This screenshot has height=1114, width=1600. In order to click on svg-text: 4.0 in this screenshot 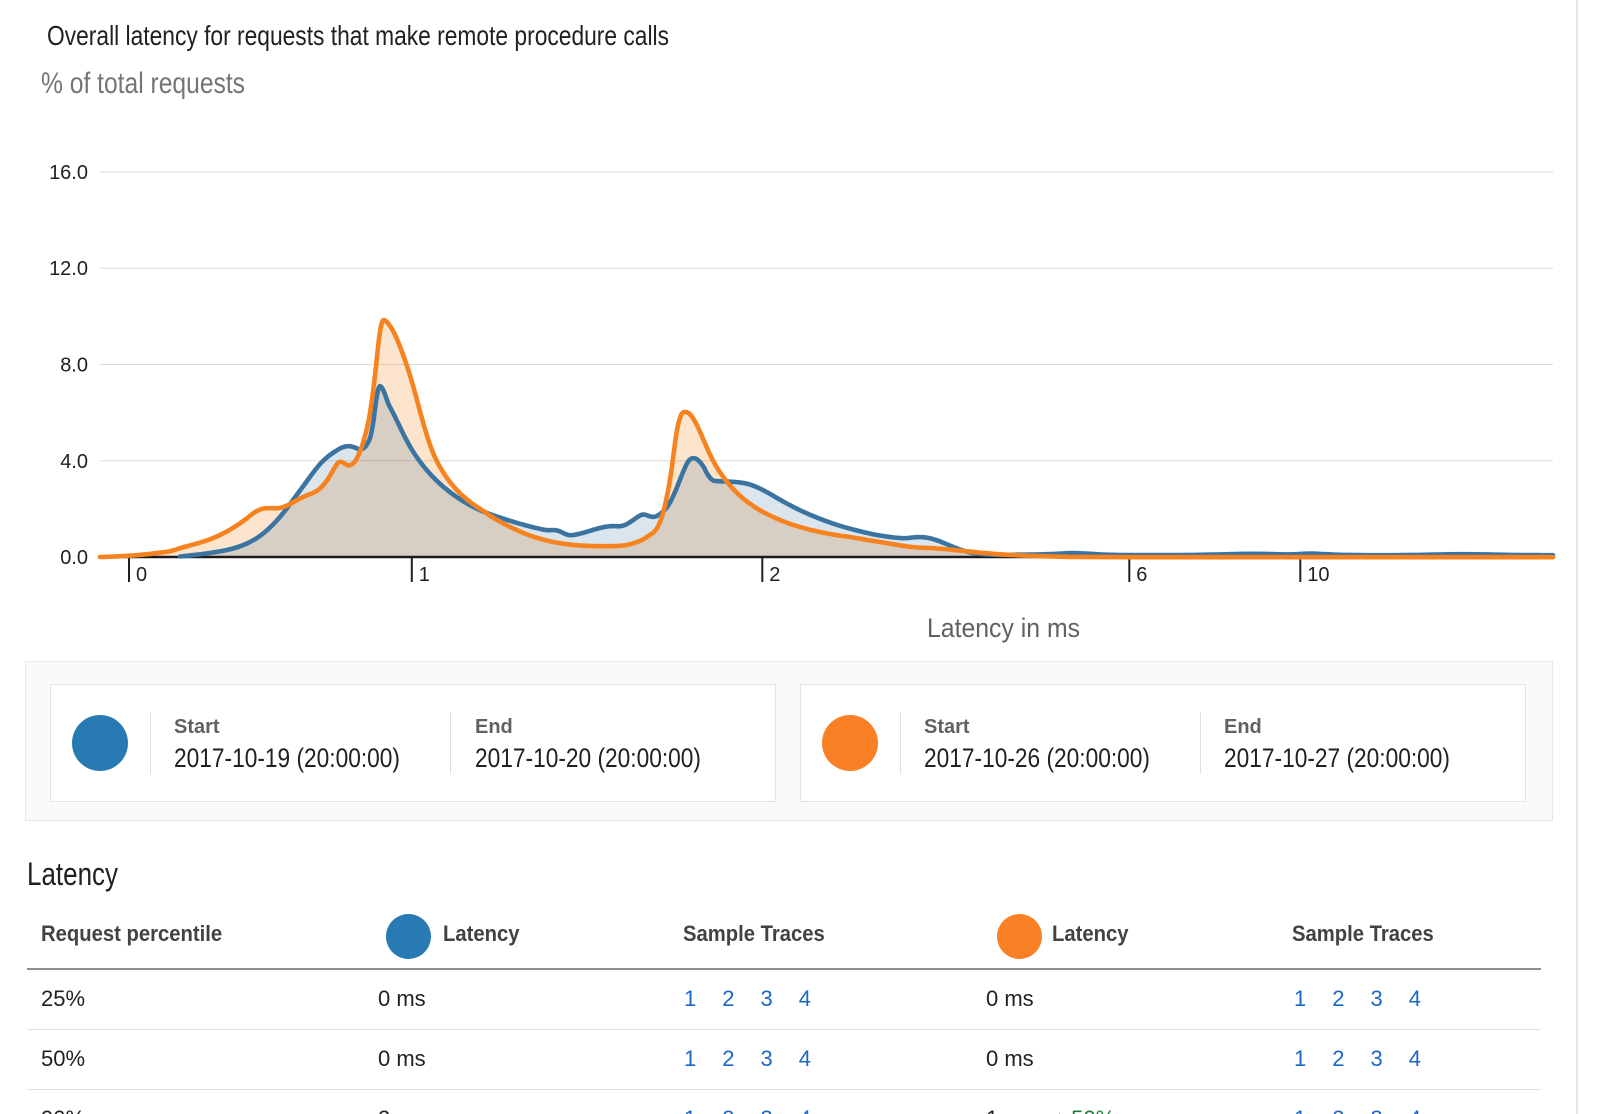, I will do `click(74, 462)`.